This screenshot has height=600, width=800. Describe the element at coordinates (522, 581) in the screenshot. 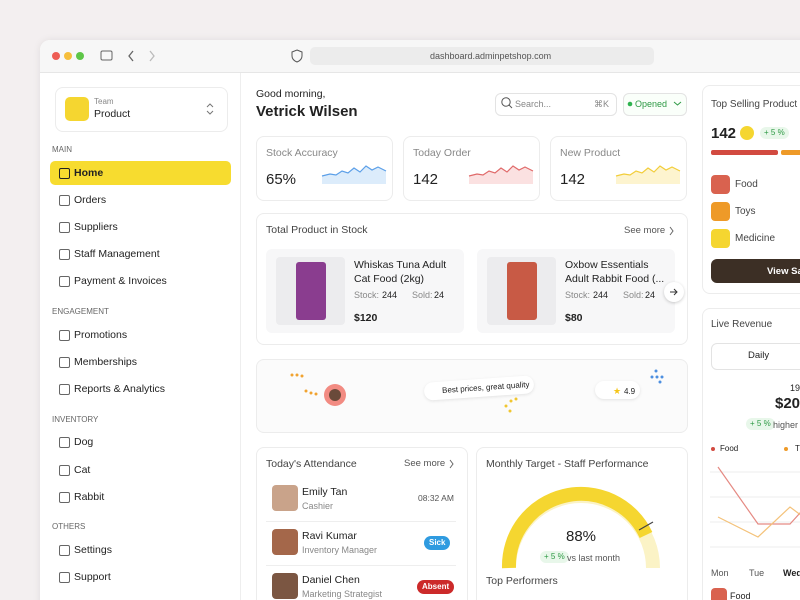

I see `top-performers: Top Performers` at that location.